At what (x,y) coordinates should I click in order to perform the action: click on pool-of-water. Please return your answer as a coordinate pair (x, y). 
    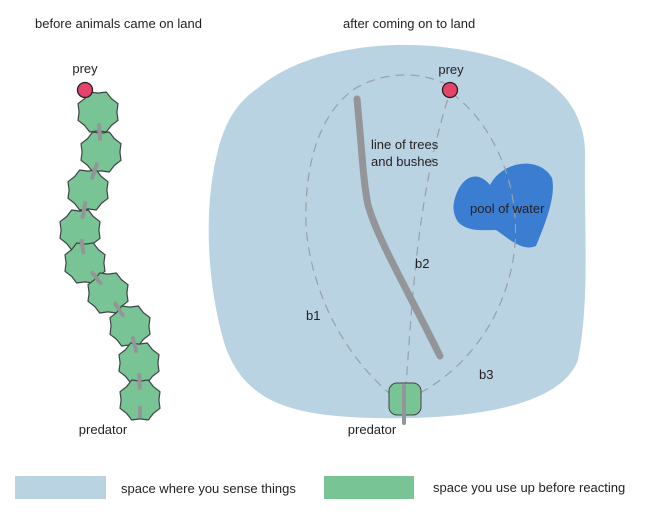
    Looking at the image, I should click on (503, 205).